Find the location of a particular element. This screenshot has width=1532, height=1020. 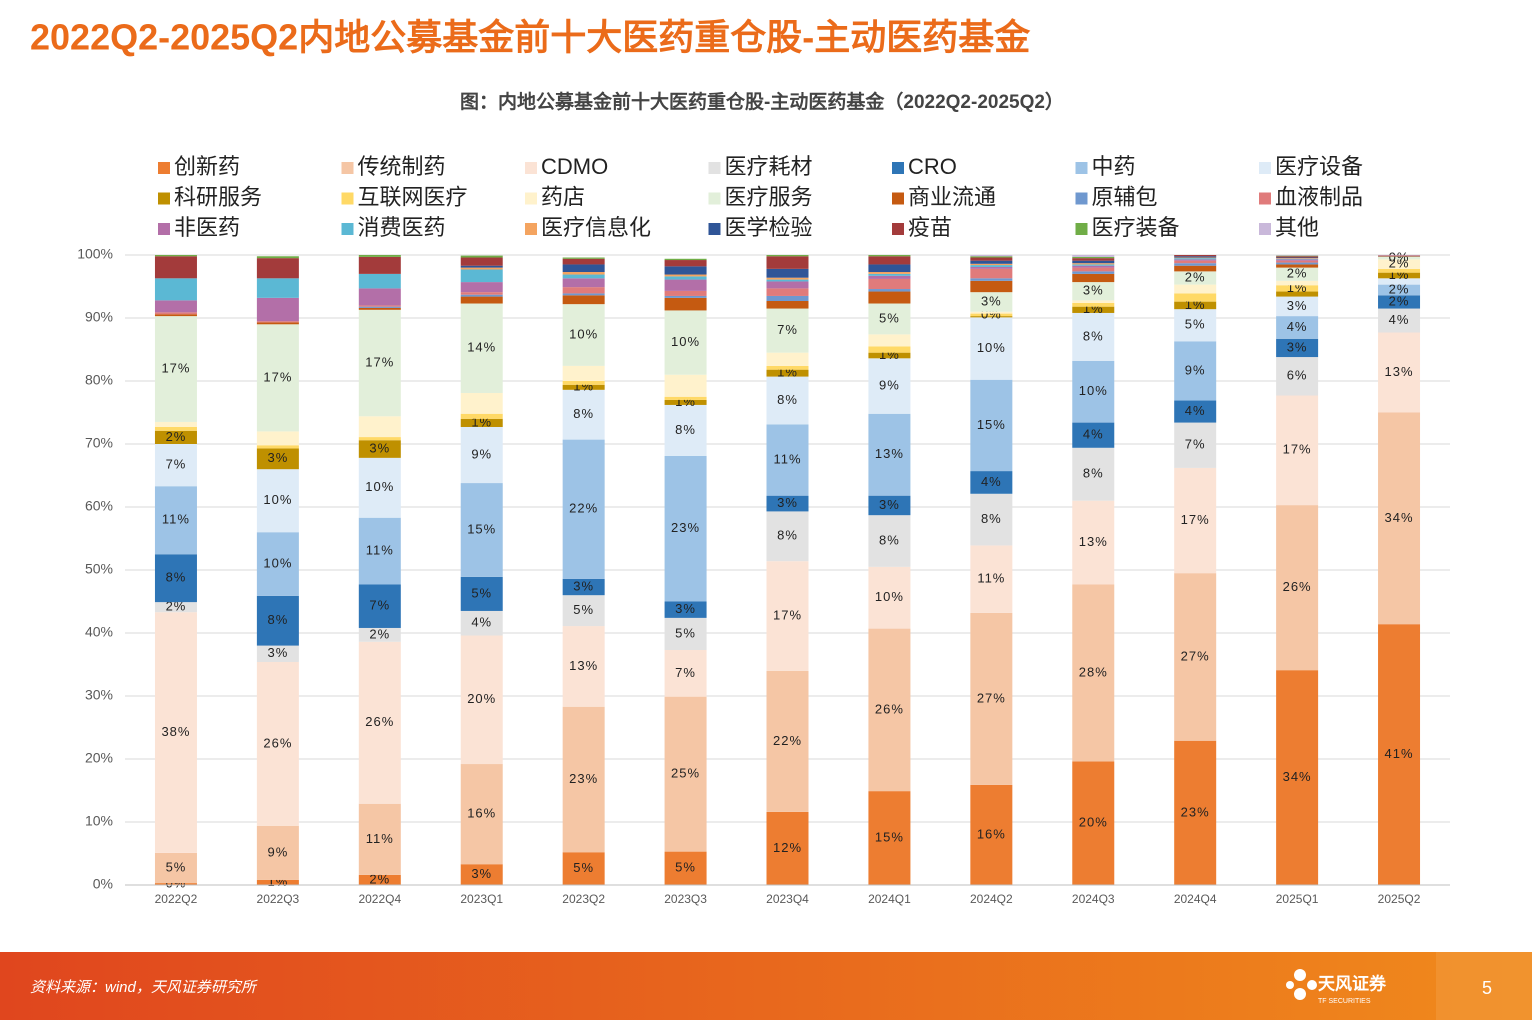

data-label: 25% is located at coordinates (685, 773).